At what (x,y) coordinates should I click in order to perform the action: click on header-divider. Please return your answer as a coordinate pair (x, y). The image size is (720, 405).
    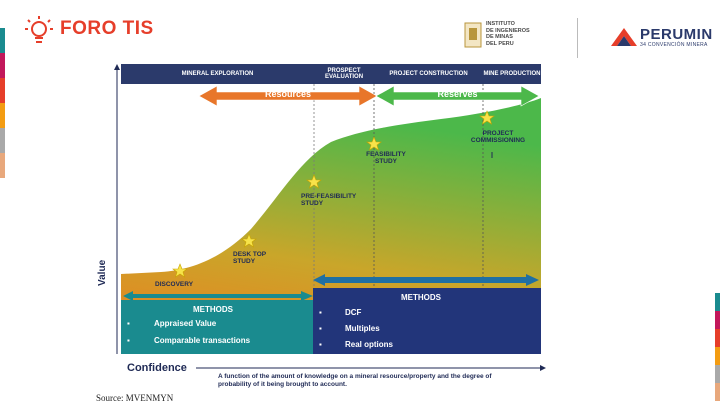
    Looking at the image, I should click on (577, 38).